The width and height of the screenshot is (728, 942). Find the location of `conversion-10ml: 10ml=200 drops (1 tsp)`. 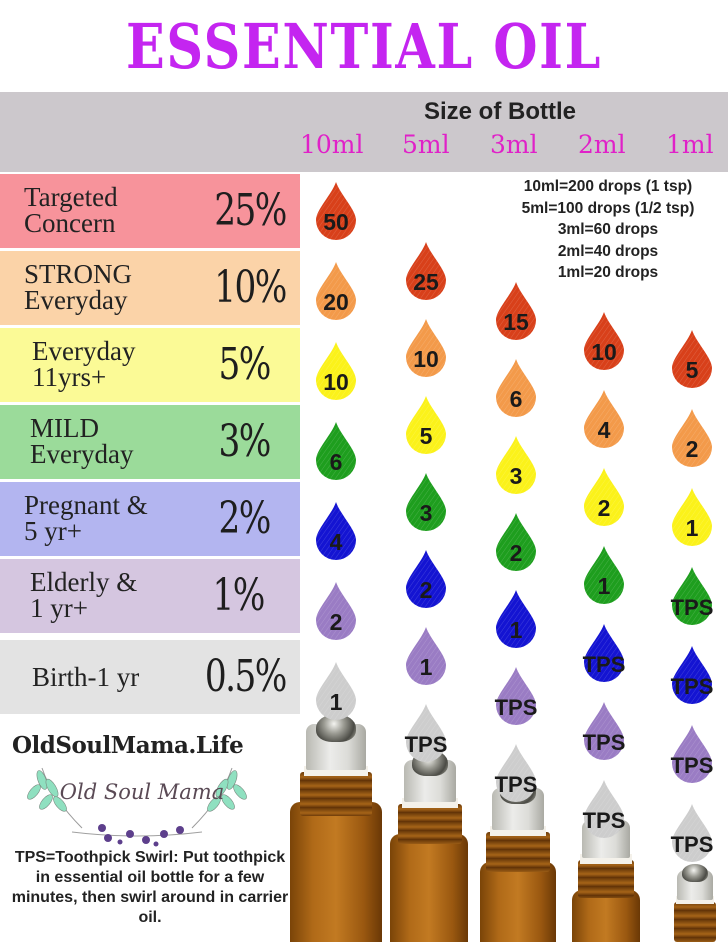

conversion-10ml: 10ml=200 drops (1 tsp) is located at coordinates (608, 186).